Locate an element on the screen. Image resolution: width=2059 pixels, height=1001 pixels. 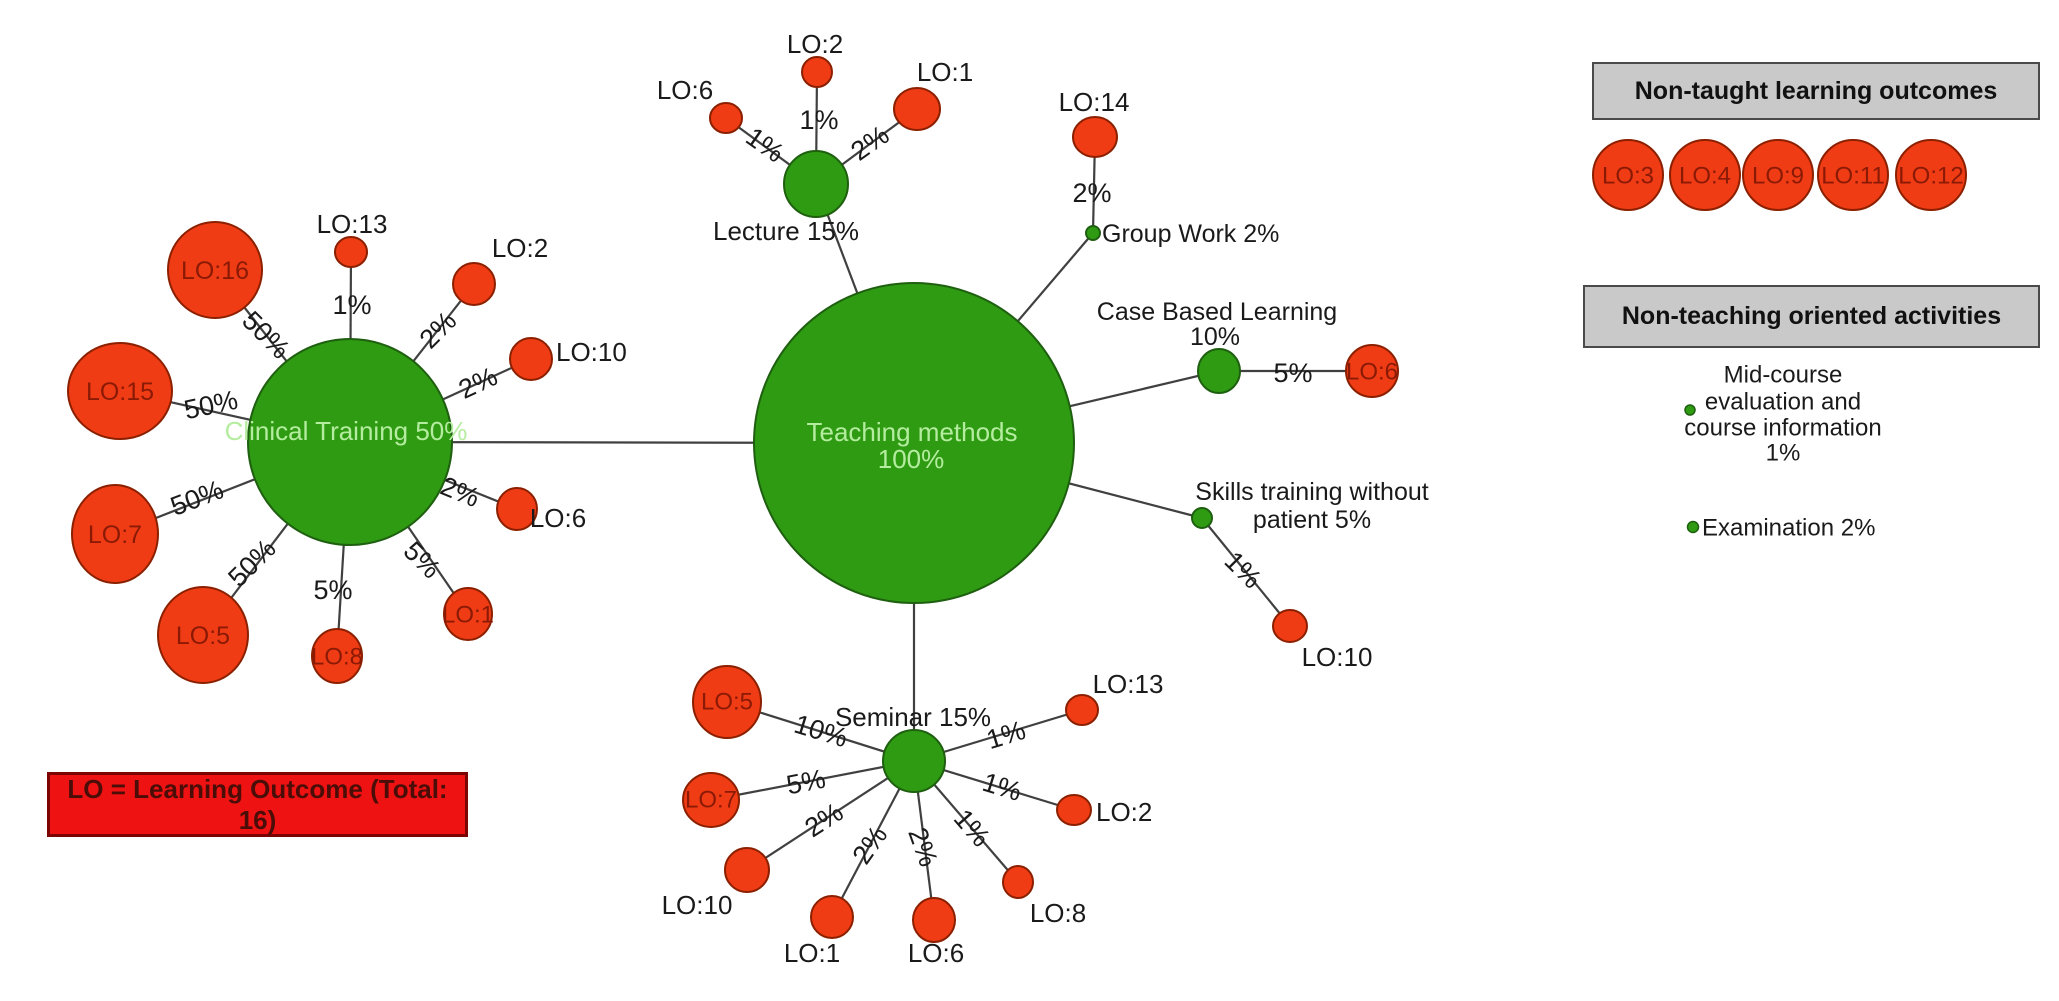
c-lo8-label: LO:8 is located at coordinates (337, 657).